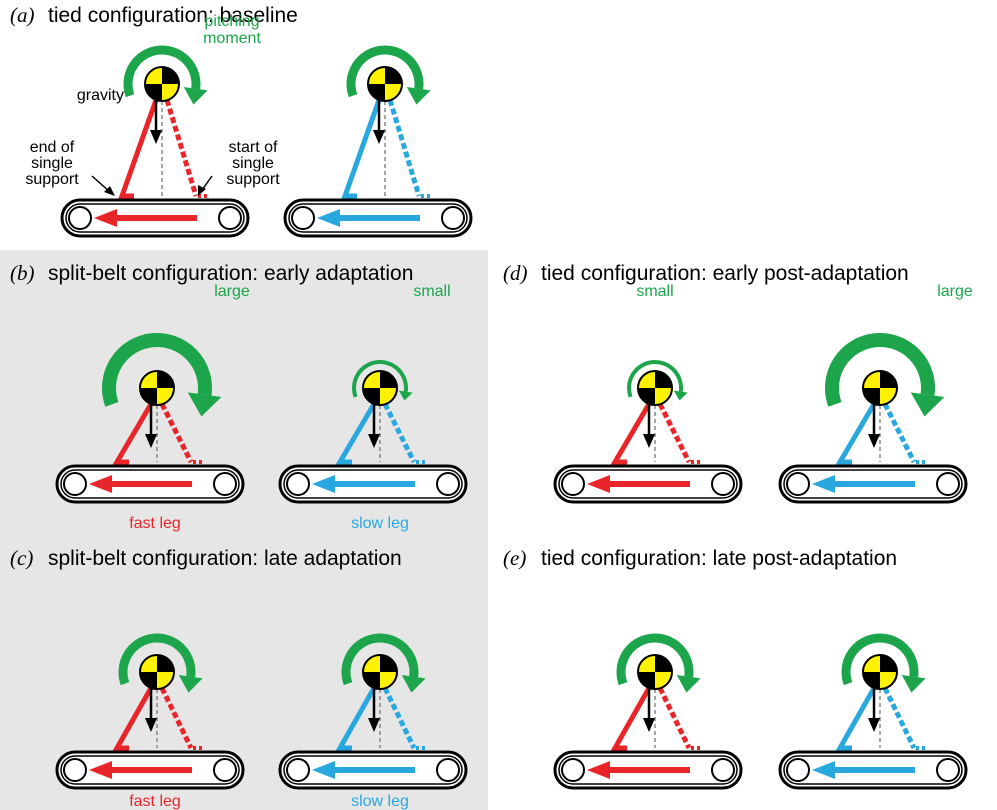 This screenshot has height=810, width=997. Describe the element at coordinates (22, 15) in the screenshot. I see `panel-label: (a)` at that location.